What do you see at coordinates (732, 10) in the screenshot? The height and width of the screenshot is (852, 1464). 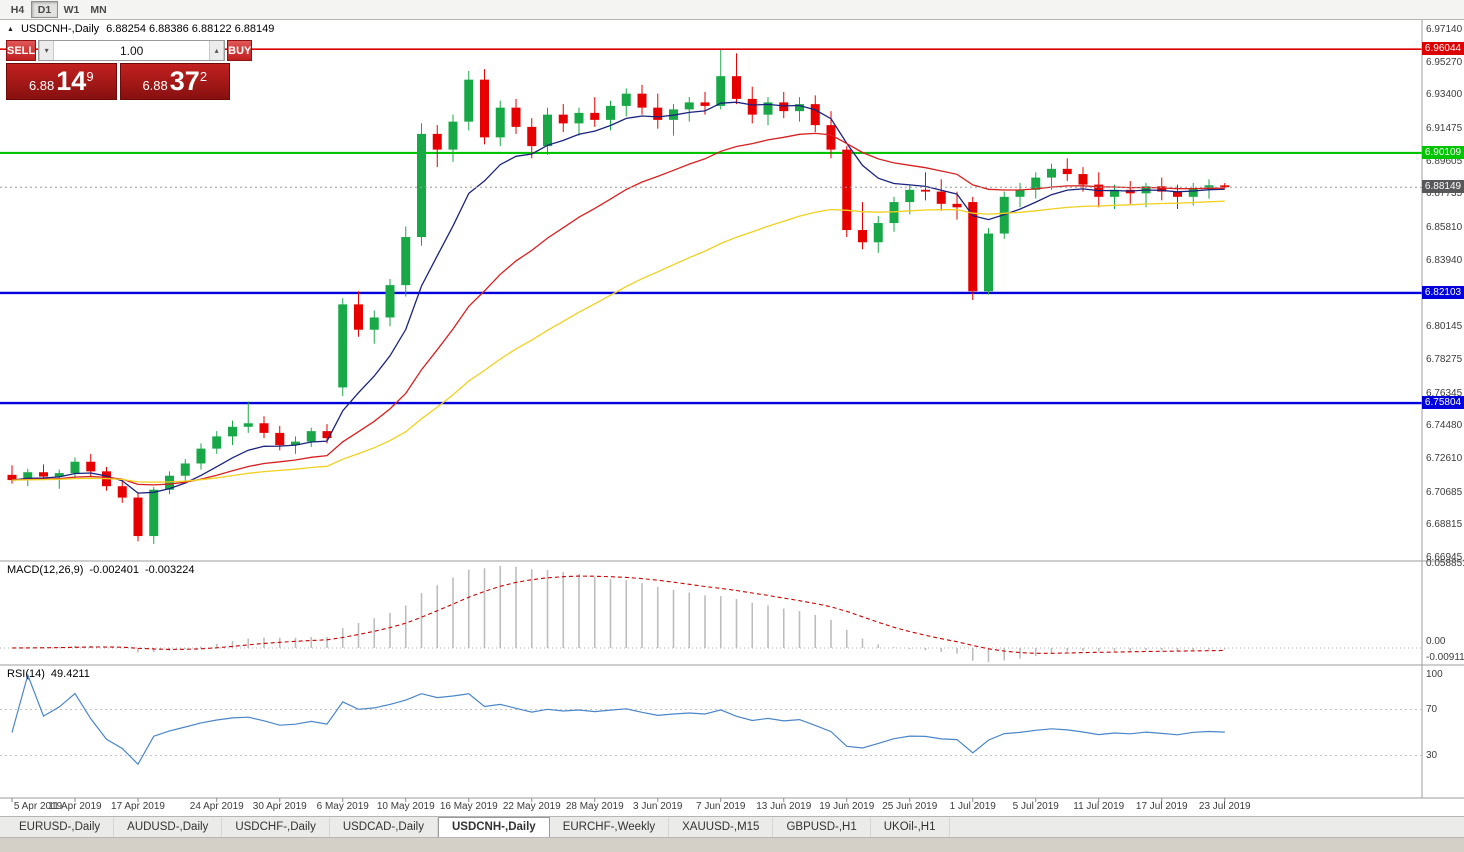 I see `timeframe-toolbar: H4 D1 W1 MN` at bounding box center [732, 10].